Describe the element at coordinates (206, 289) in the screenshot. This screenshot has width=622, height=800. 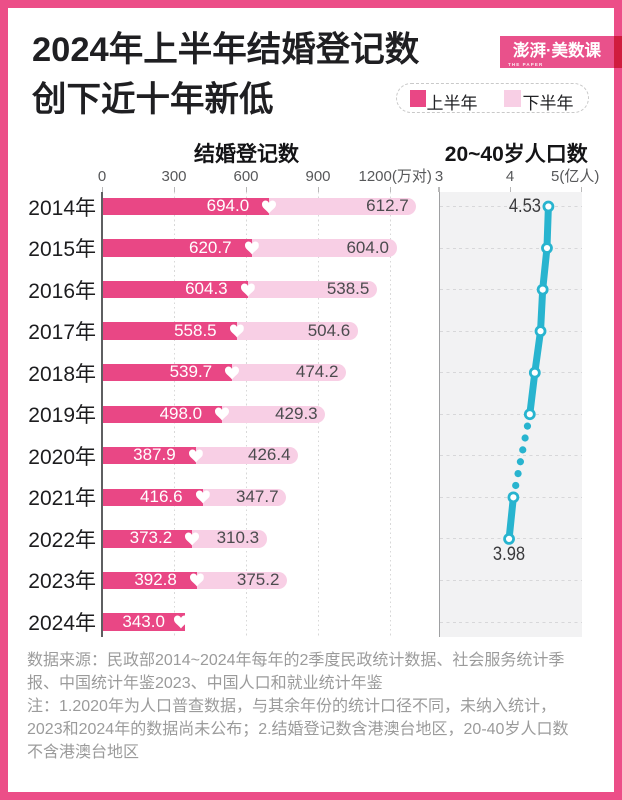
I see `bar-first-half-value: 604.3` at that location.